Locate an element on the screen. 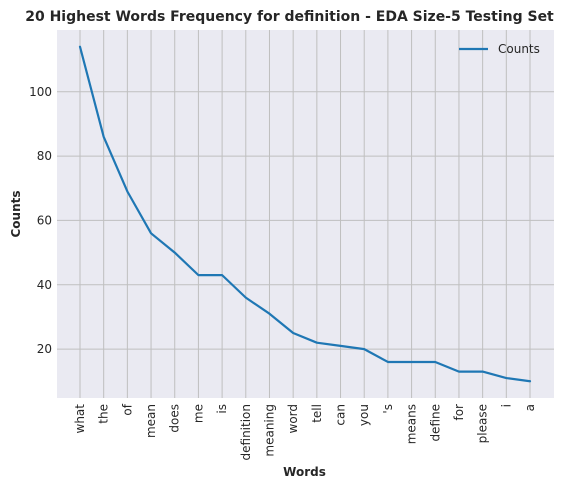 Image resolution: width=581 pixels, height=490 pixels. y-tick-label: 60 is located at coordinates (44, 220).